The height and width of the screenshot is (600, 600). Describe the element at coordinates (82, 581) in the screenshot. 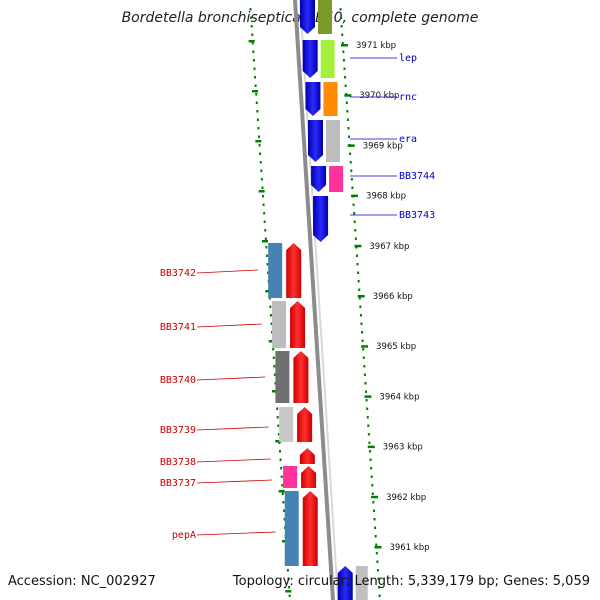

I see `accession-text: Accession: NC_002927` at that location.